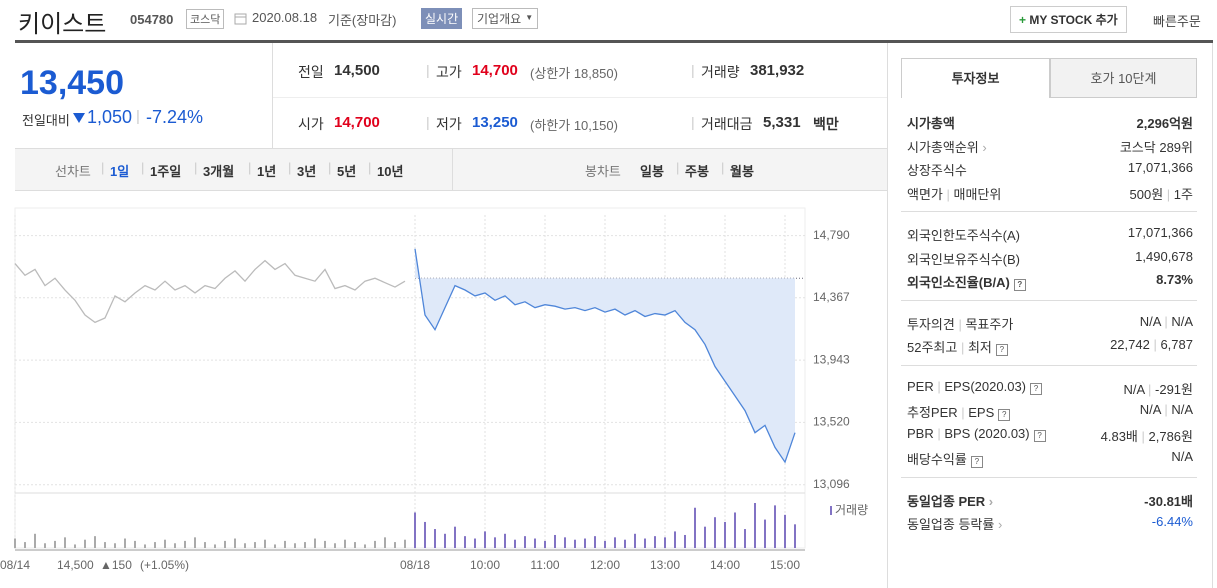 The image size is (1217, 588). I want to click on label-part: 상장주식수, so click(937, 170).